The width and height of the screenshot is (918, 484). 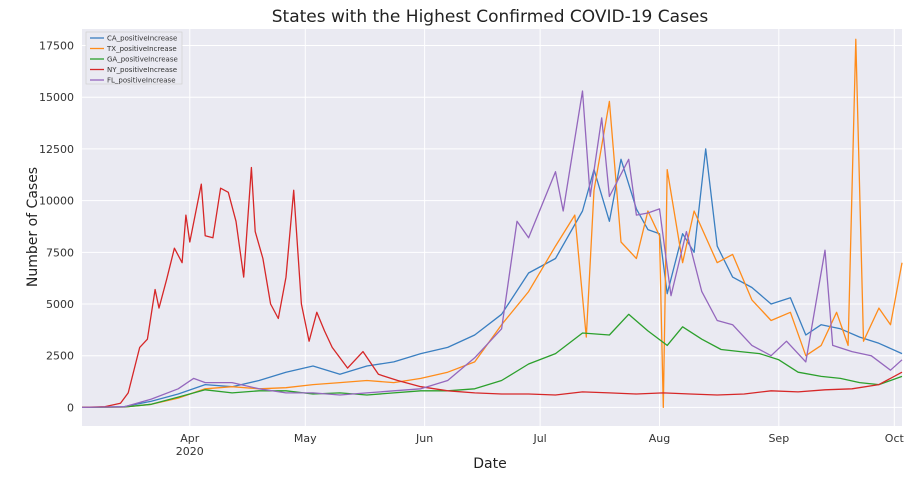 What do you see at coordinates (70, 407) in the screenshot?
I see `y-tick-label: 0` at bounding box center [70, 407].